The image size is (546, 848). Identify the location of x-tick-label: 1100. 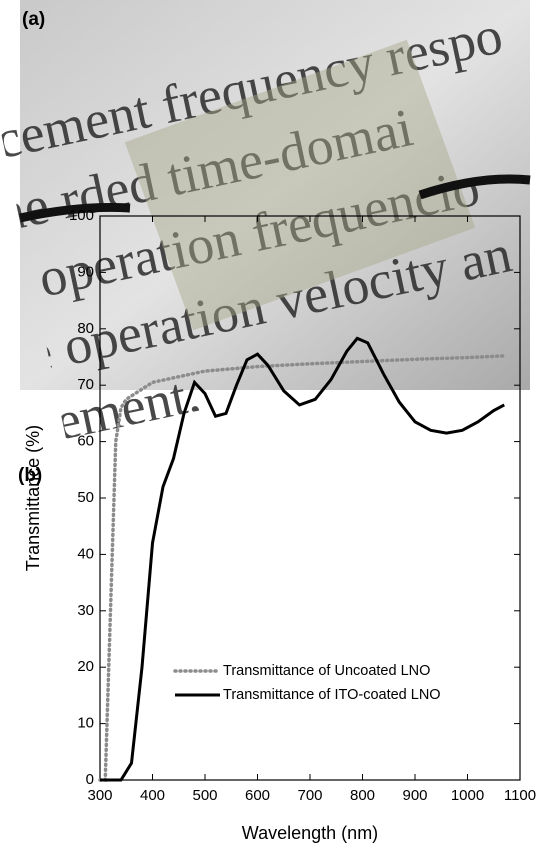
(520, 795).